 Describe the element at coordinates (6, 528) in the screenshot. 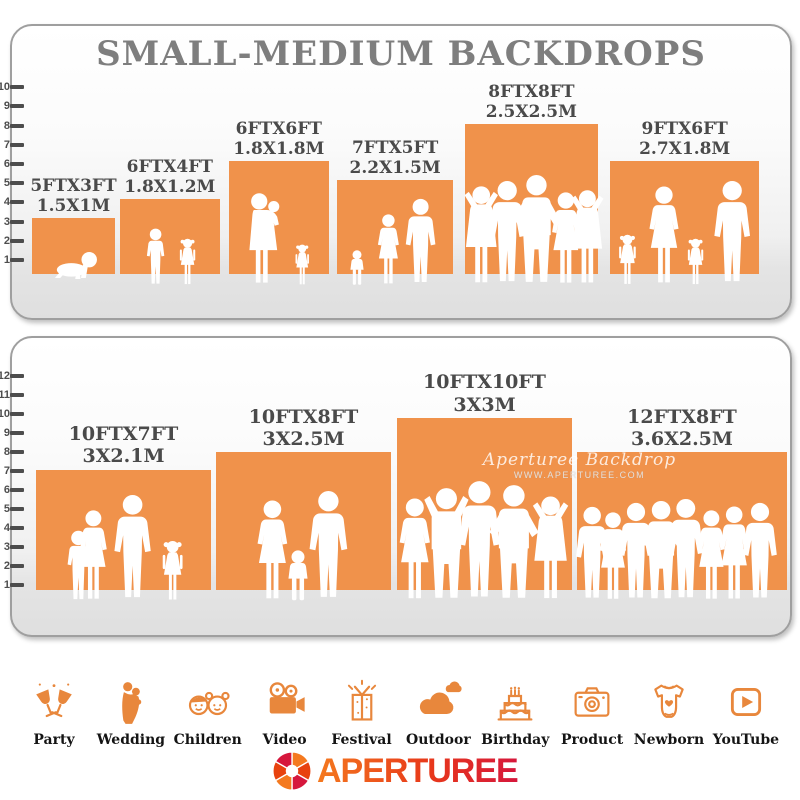

I see `ruler-tick-label: 4` at that location.